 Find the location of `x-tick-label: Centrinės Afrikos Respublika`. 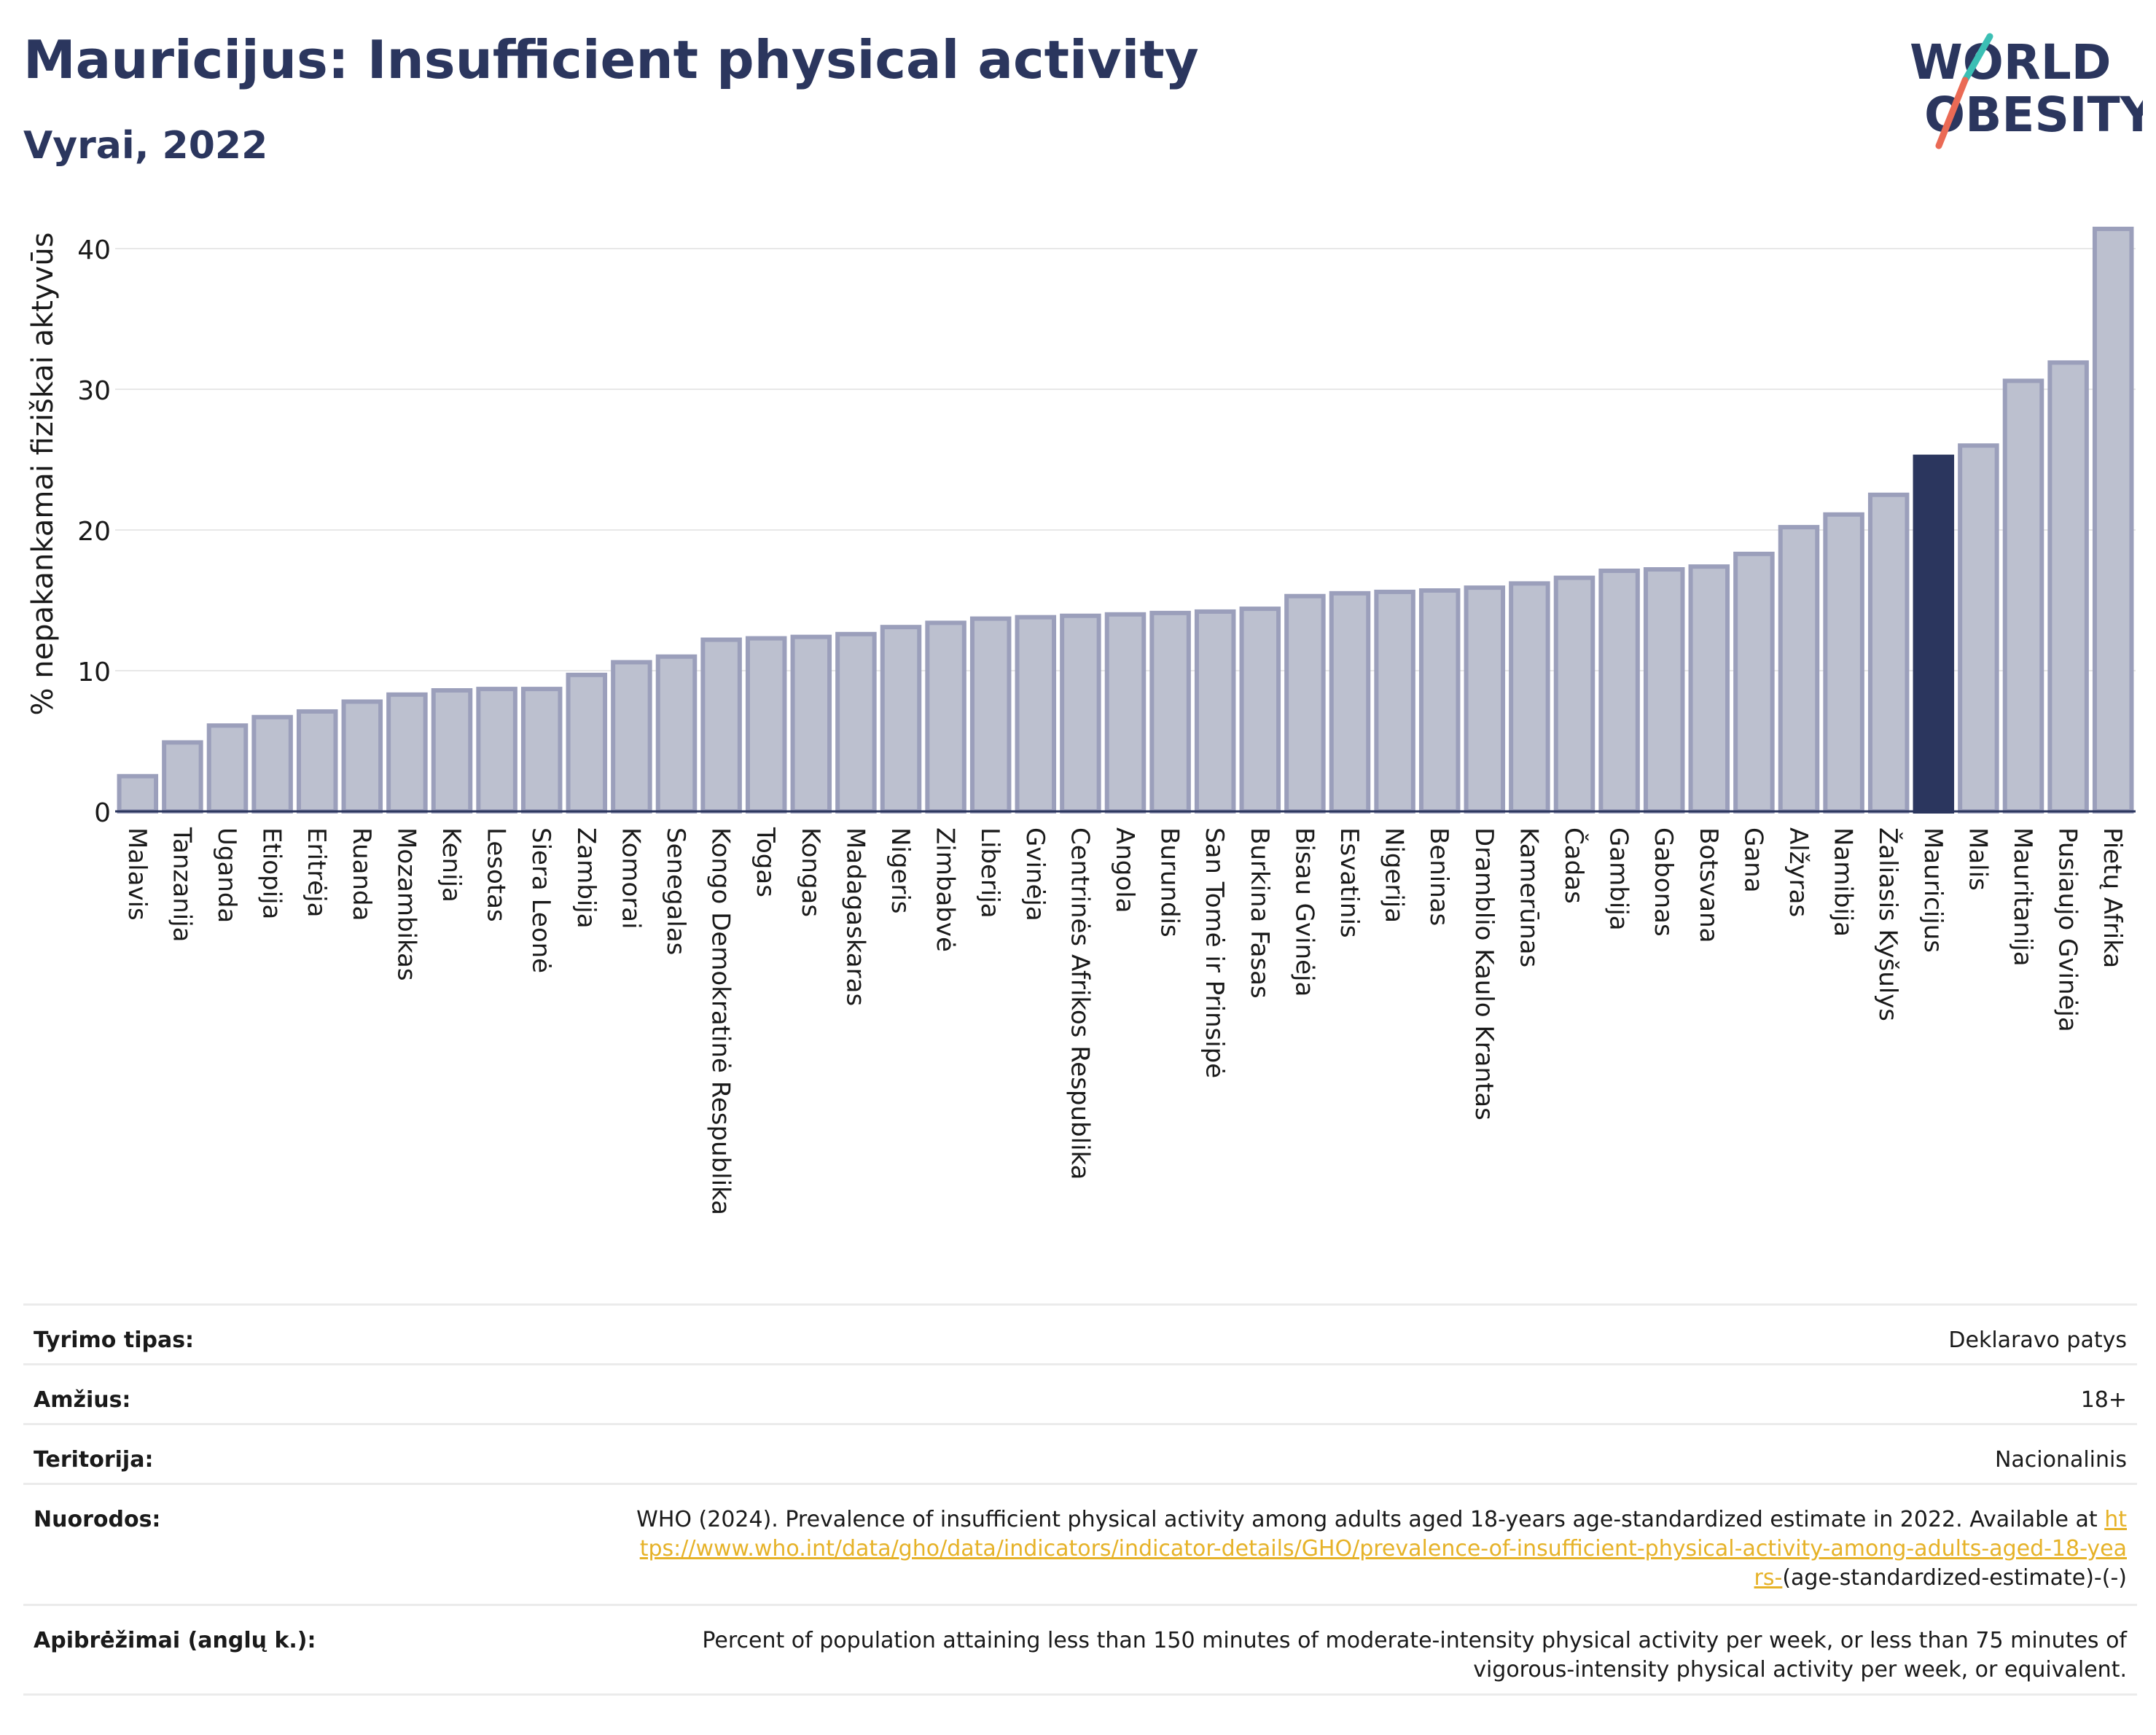

x-tick-label: Centrinės Afrikos Respublika is located at coordinates (1079, 1003).